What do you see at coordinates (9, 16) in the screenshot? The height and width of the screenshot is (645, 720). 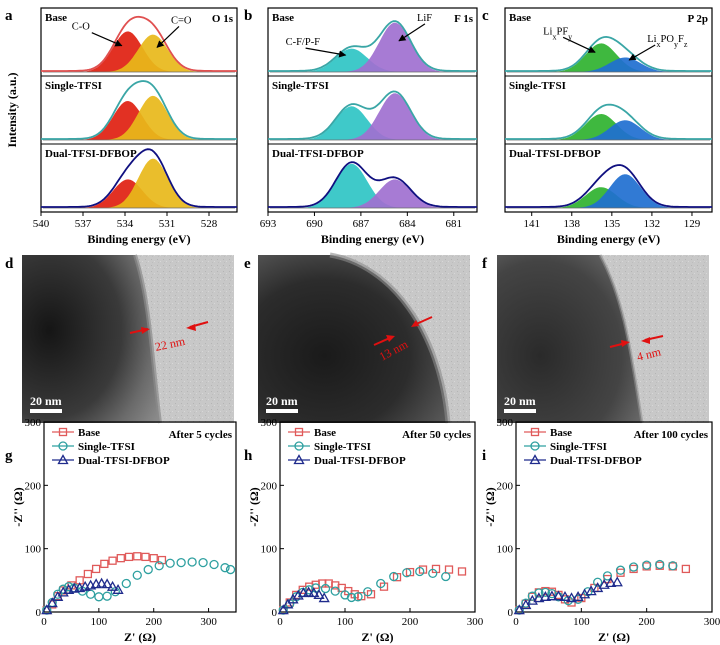 I see `panel-letter-a: a` at bounding box center [9, 16].